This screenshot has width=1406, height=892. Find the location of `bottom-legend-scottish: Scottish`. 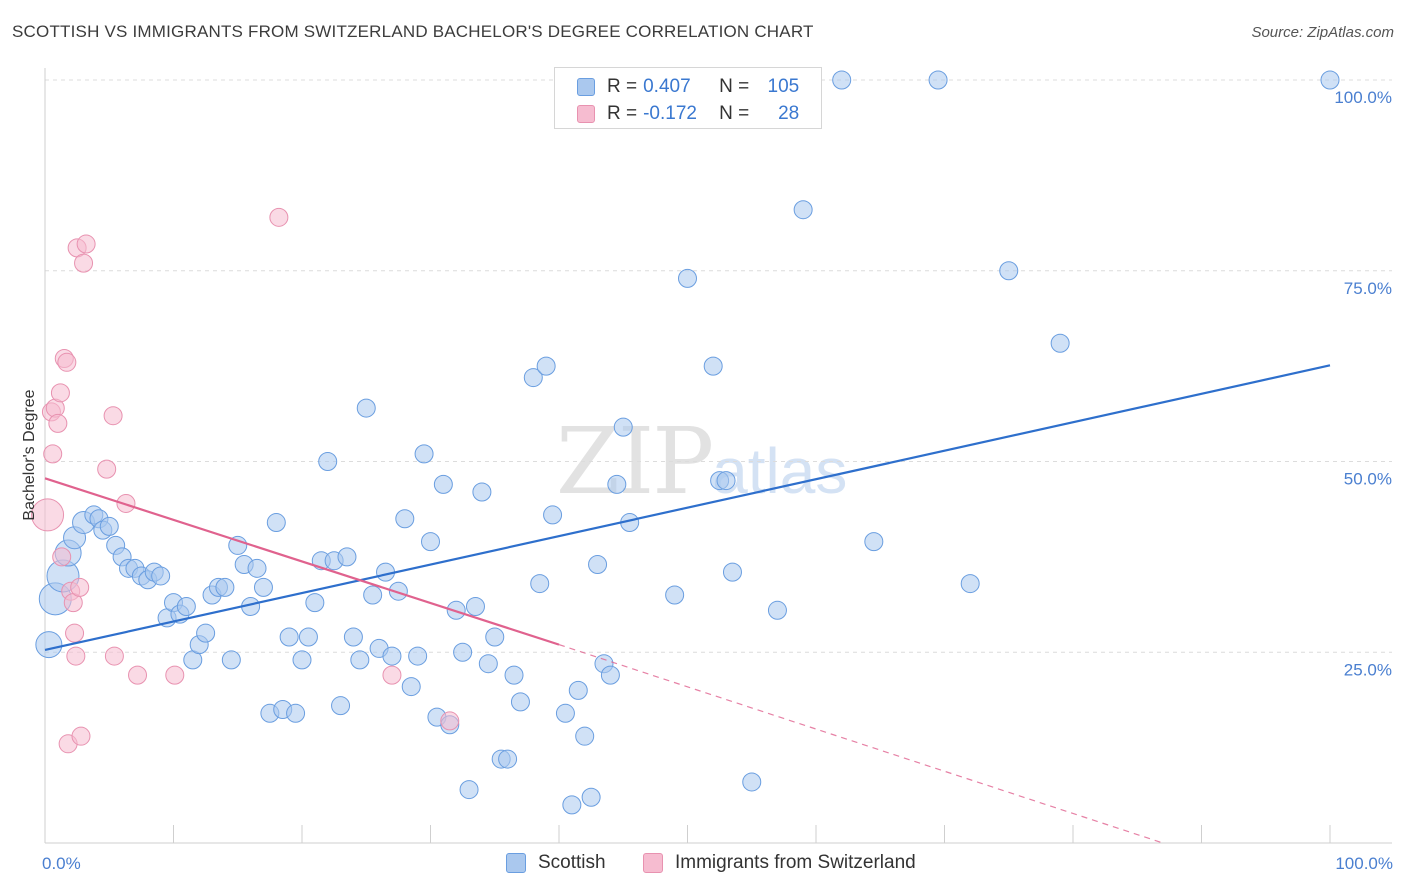

bottom-legend-scottish: Scottish is located at coordinates (556, 863).